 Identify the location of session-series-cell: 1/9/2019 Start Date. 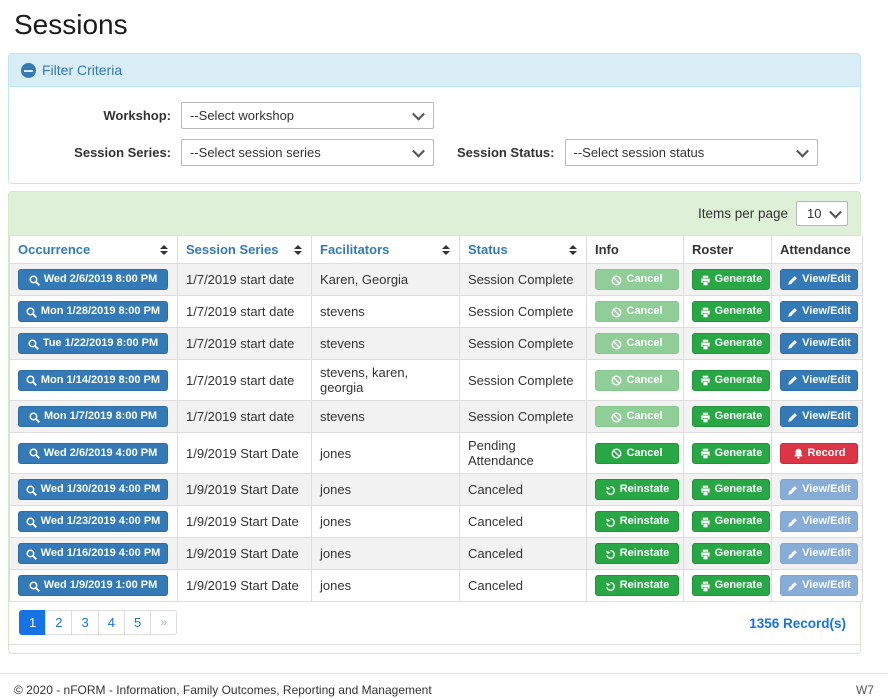
(244, 521).